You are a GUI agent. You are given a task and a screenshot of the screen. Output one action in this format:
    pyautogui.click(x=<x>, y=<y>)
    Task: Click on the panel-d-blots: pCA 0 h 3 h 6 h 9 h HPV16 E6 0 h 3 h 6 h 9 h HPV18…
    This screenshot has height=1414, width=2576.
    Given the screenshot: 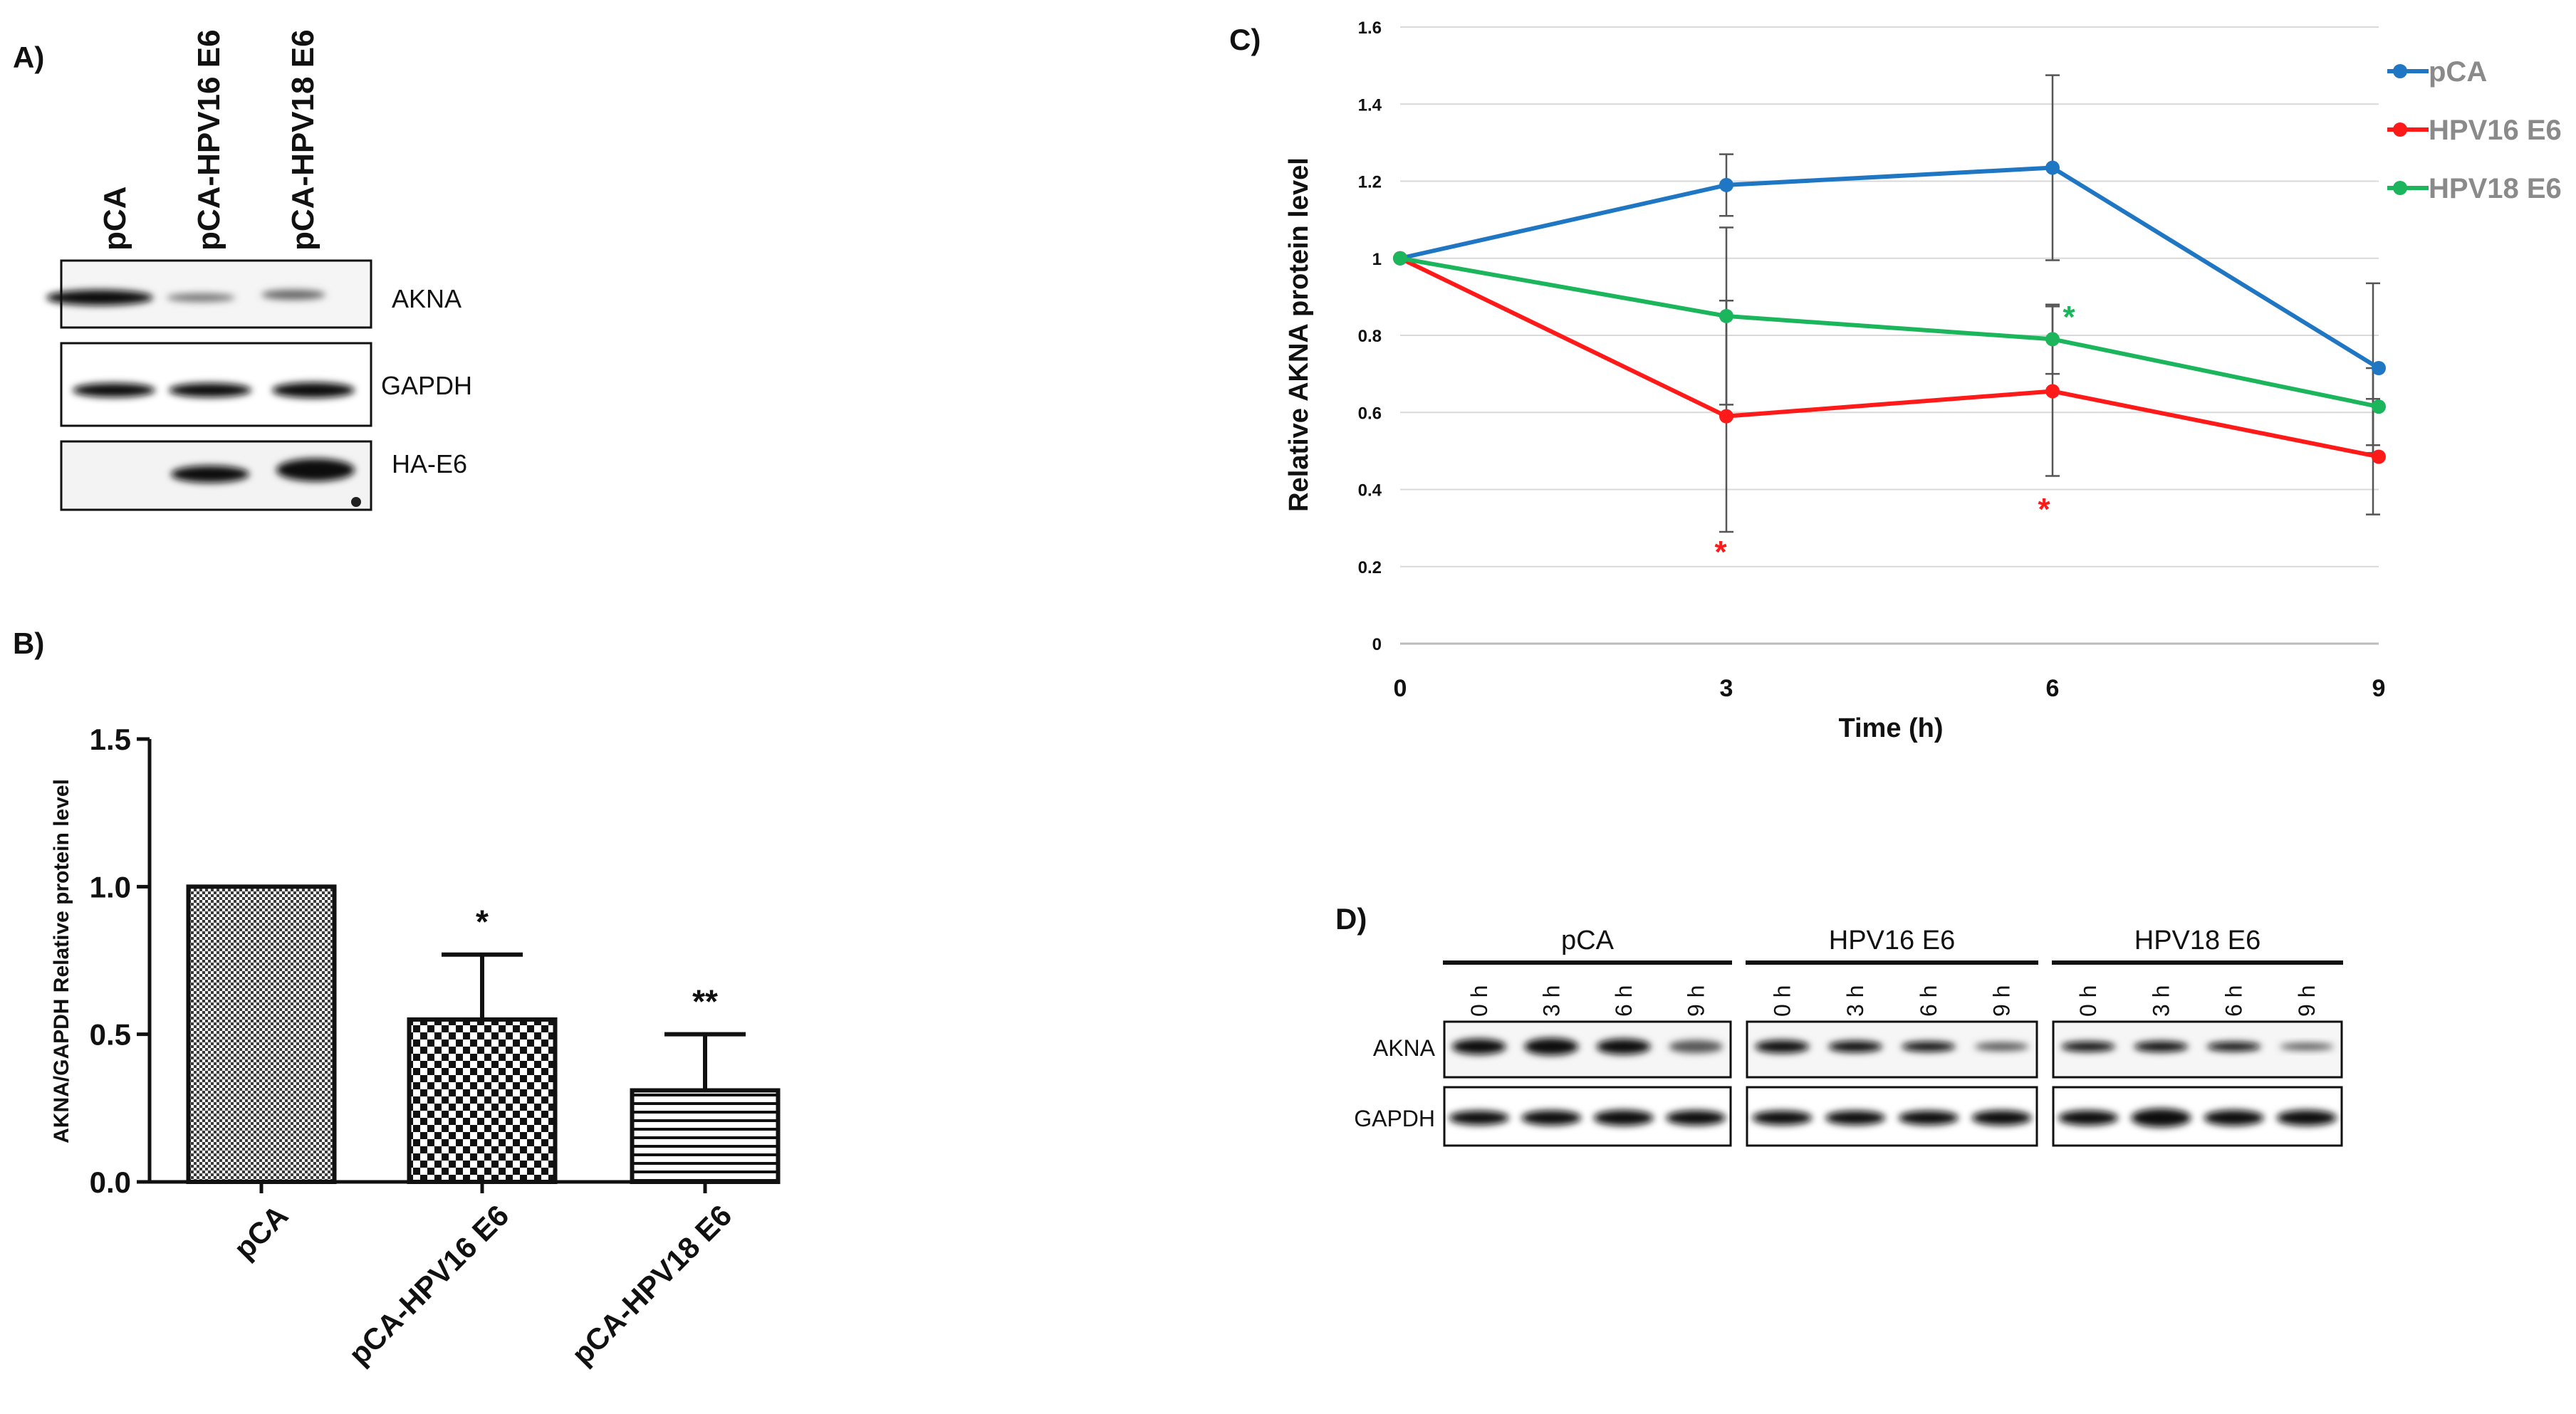 What is the action you would take?
    pyautogui.click(x=1848, y=1036)
    